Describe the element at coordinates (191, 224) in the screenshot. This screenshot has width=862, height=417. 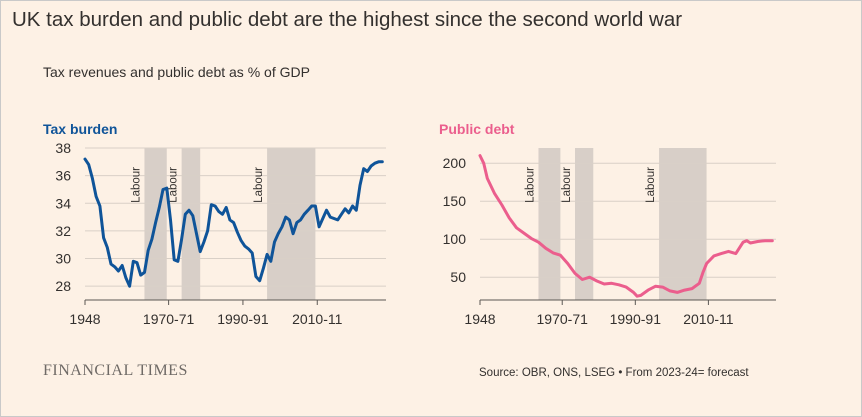
I see `tax-labour-band` at that location.